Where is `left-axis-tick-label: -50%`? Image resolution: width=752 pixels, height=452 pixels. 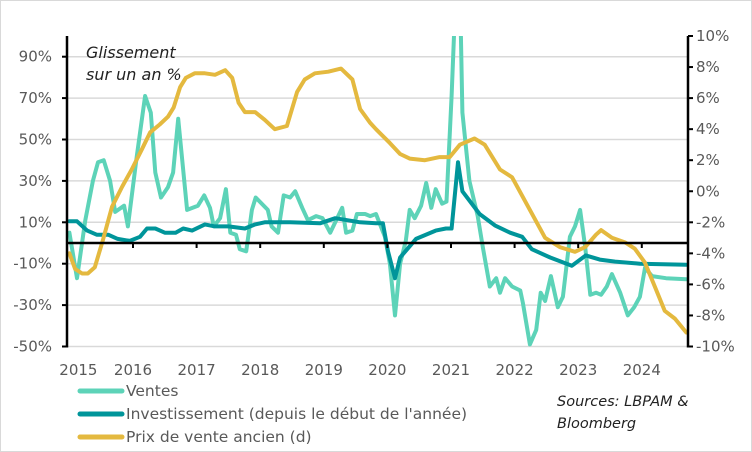 left-axis-tick-label: -50% is located at coordinates (32, 347).